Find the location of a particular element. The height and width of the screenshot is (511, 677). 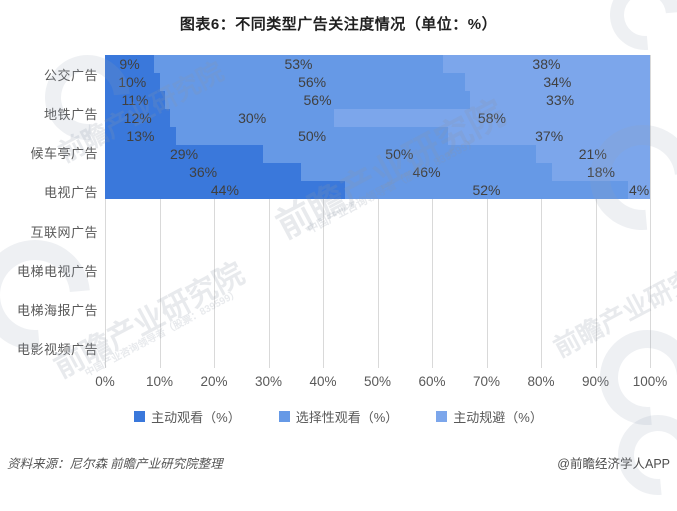

bar-segment: 10% is located at coordinates (132, 82).